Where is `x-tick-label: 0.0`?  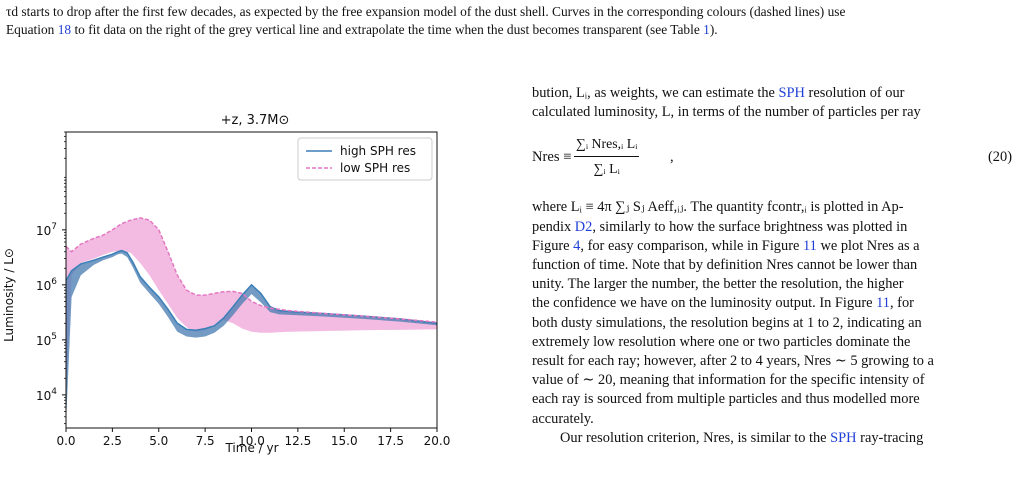 x-tick-label: 0.0 is located at coordinates (65, 441).